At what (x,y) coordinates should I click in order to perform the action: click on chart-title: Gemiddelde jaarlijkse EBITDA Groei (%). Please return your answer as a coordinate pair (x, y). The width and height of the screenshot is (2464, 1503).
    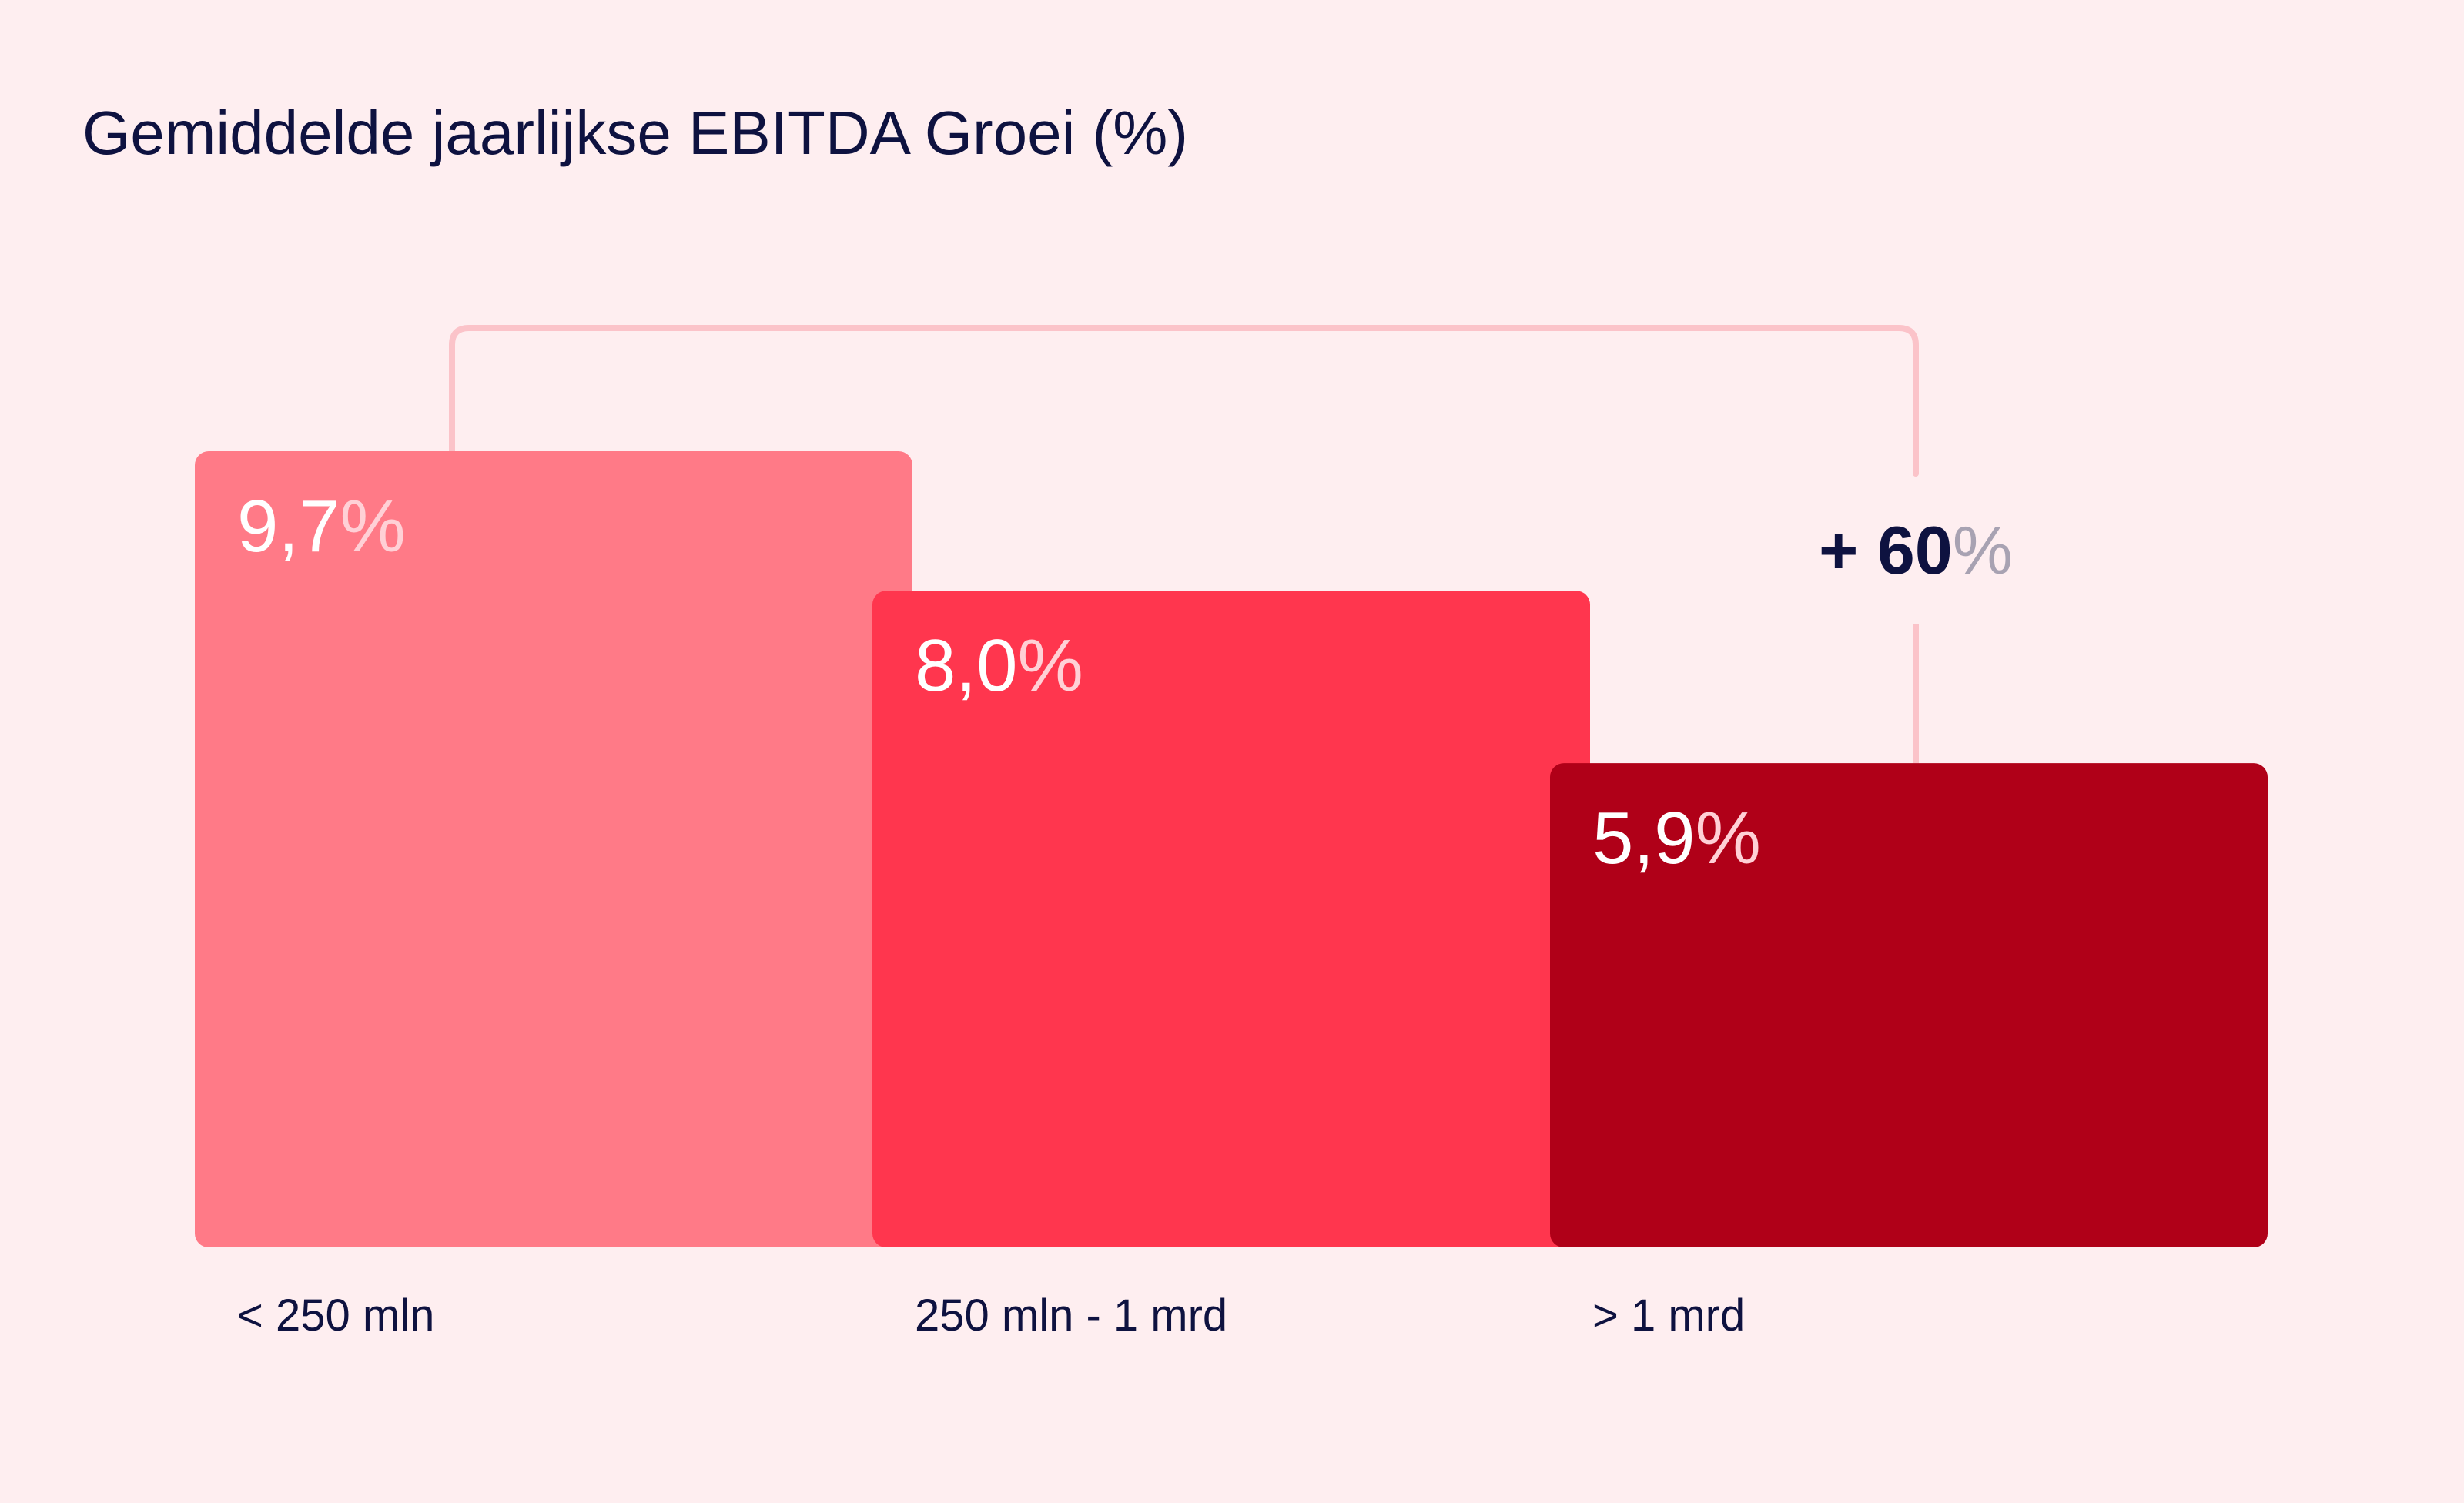
    Looking at the image, I should click on (635, 133).